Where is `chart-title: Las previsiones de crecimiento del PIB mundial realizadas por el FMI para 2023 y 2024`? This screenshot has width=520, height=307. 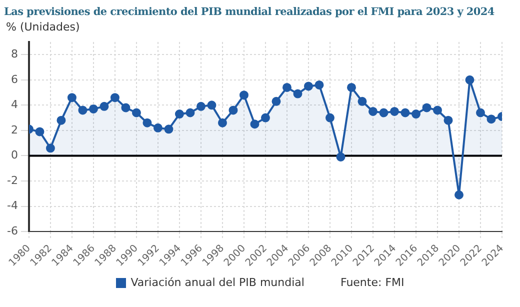 chart-title: Las previsiones de crecimiento del PIB mundial realizadas por el FMI para 2023 y 2024 is located at coordinates (249, 12).